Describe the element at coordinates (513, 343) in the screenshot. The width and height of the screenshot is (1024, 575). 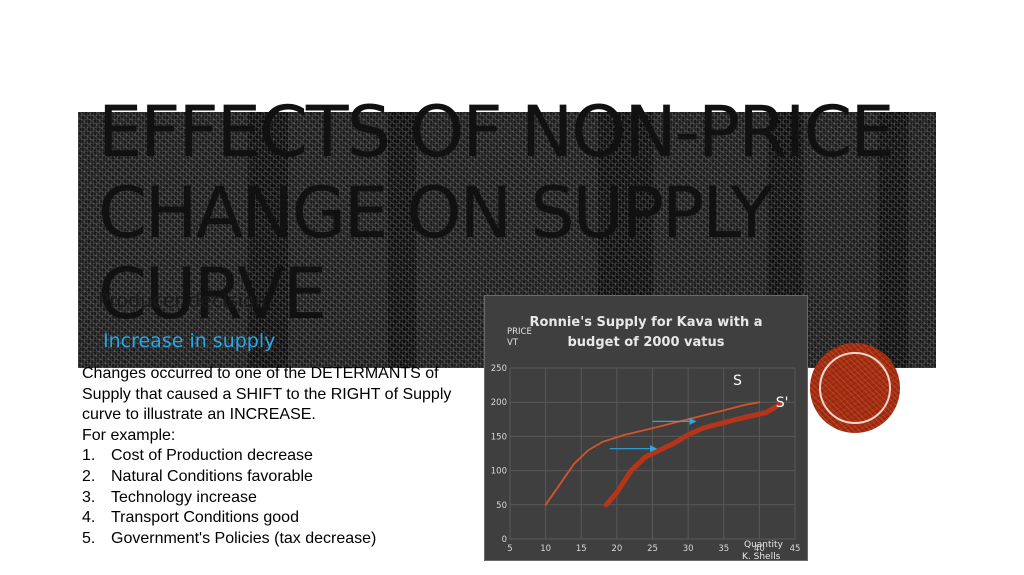
I see `y-axis-label-line-2: VT` at that location.